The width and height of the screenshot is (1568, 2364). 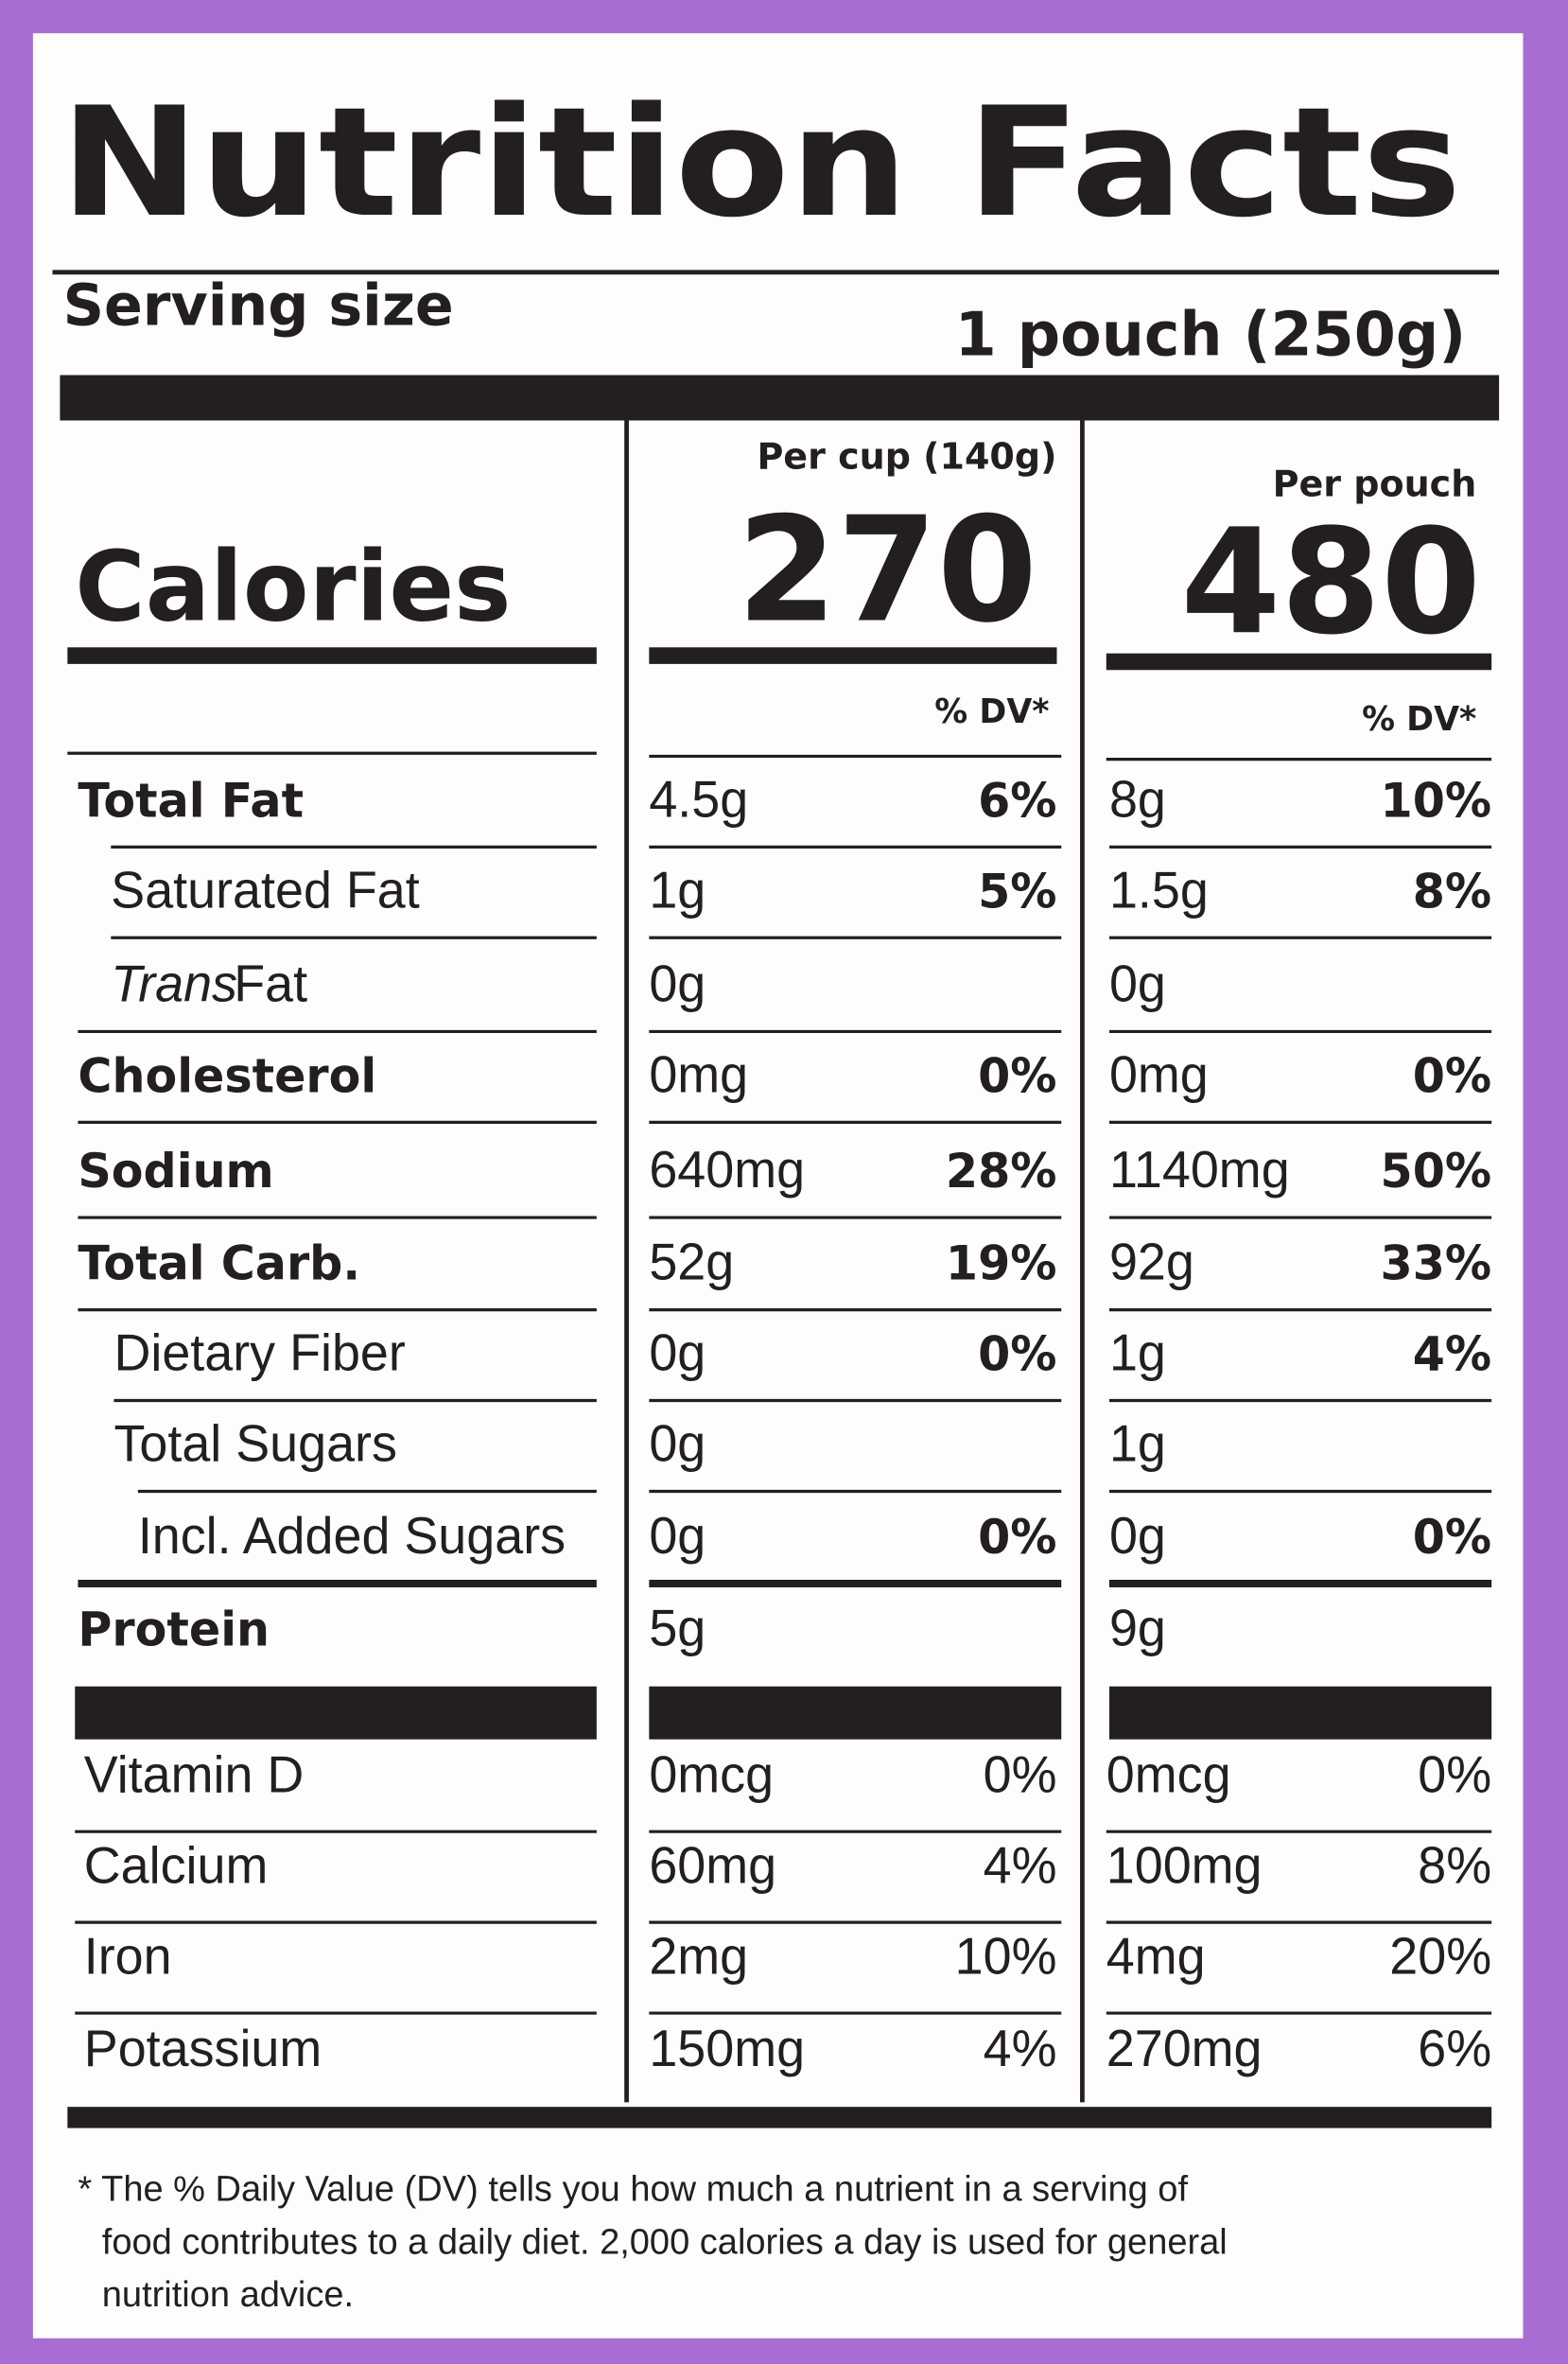 I want to click on cup-dv: 6%, so click(x=1017, y=800).